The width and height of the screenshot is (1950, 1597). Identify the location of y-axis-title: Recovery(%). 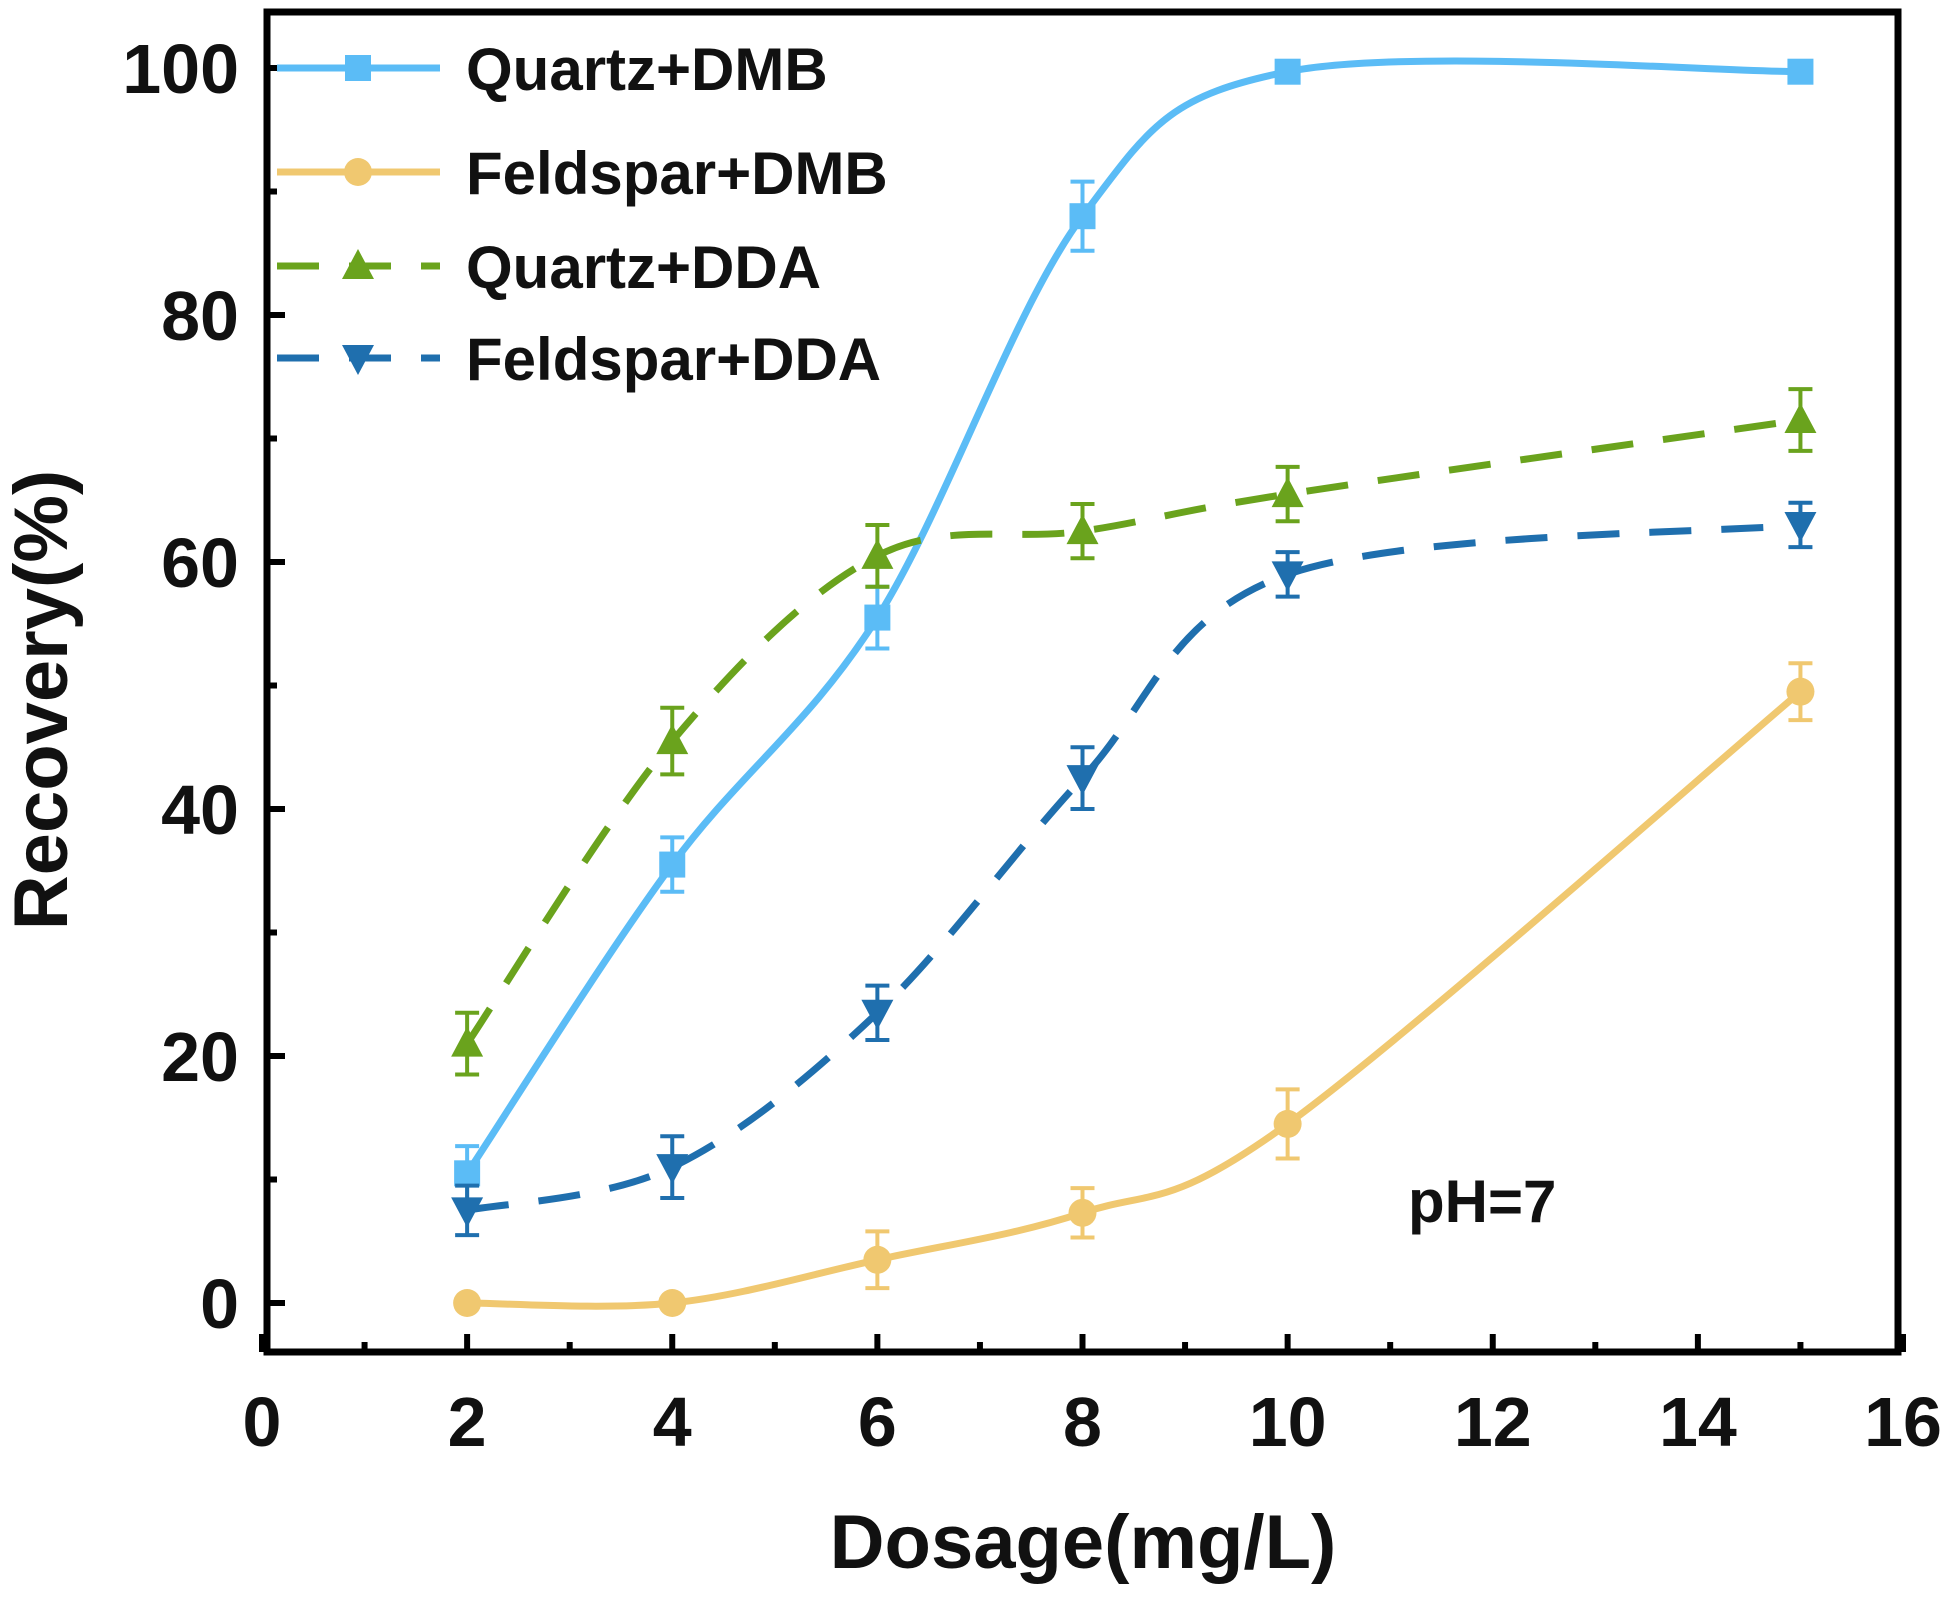
(42, 700).